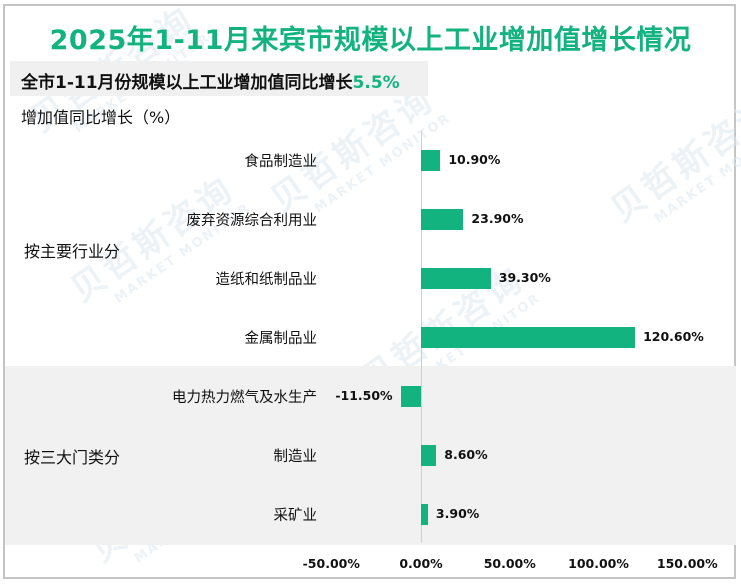 Image resolution: width=741 pixels, height=584 pixels. What do you see at coordinates (466, 454) in the screenshot?
I see `bar-value-label: 8.60%` at bounding box center [466, 454].